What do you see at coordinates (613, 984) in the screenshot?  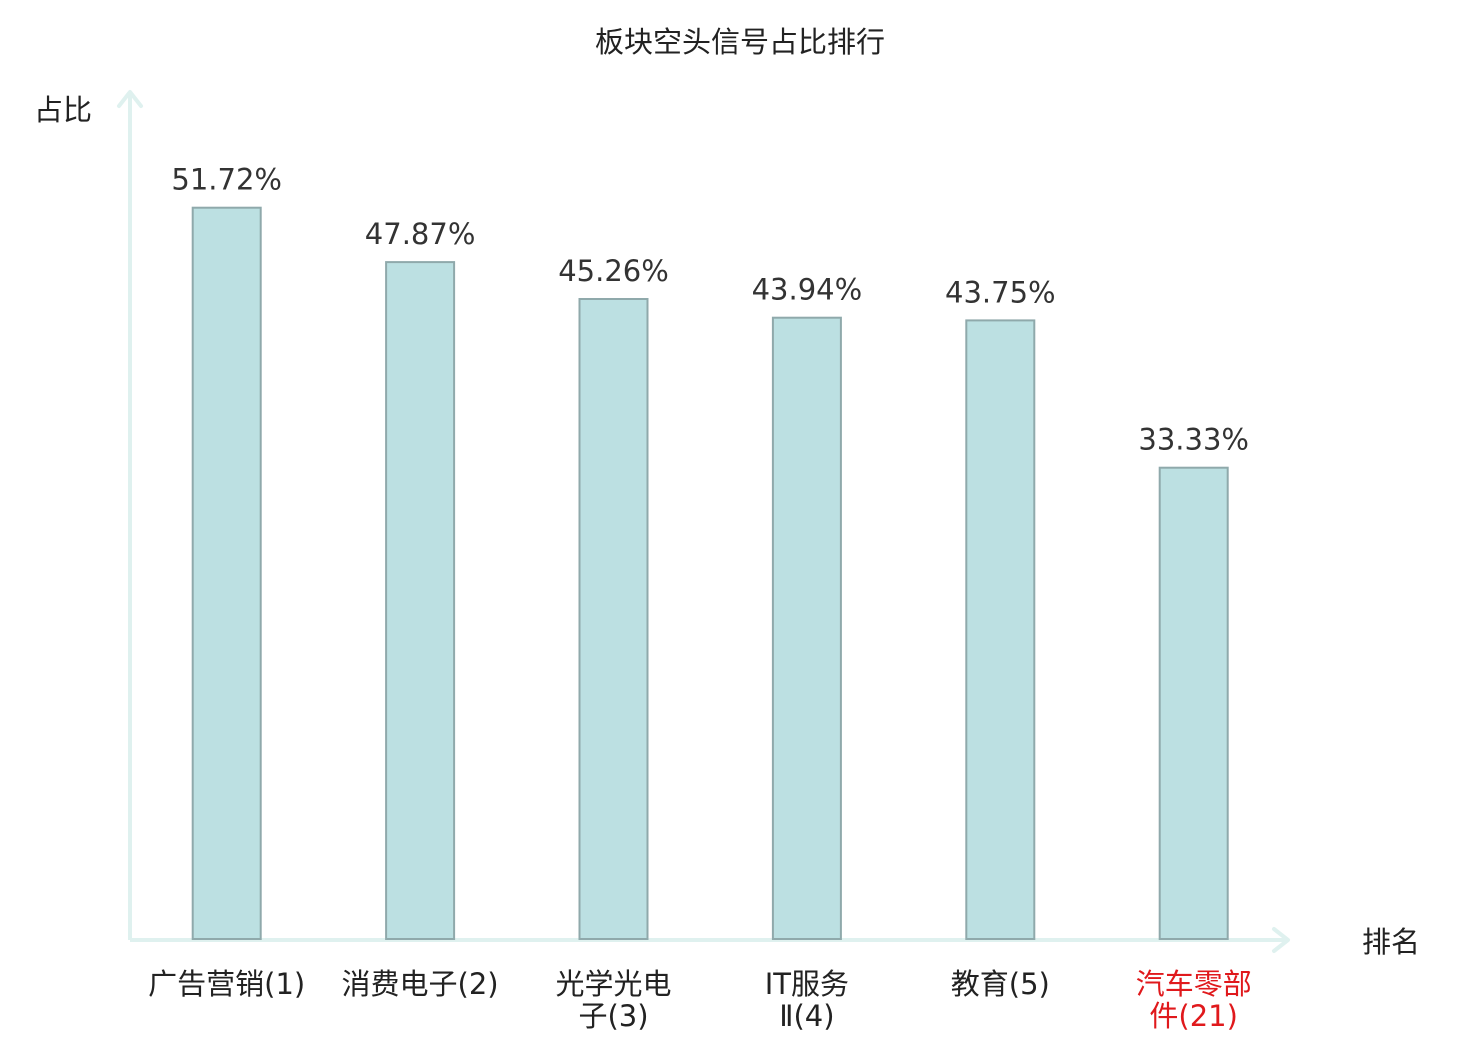 I see `category-label: 光学光电` at bounding box center [613, 984].